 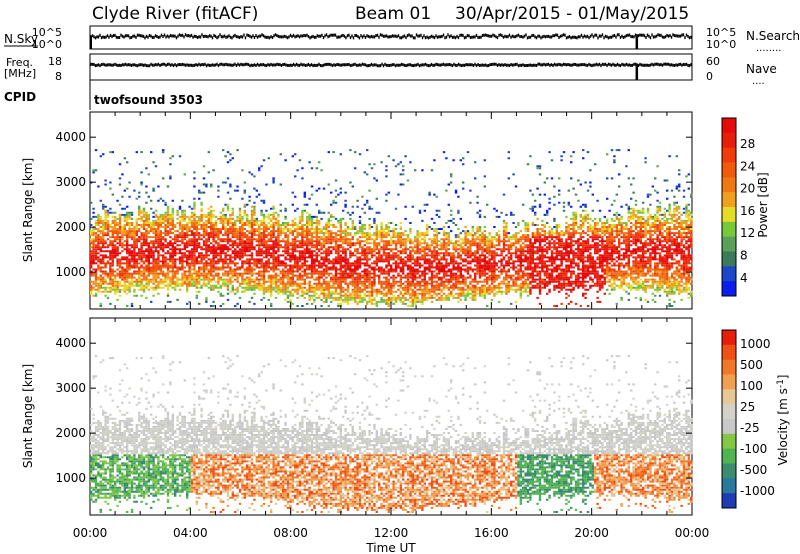 What do you see at coordinates (747, 144) in the screenshot?
I see `colorbar-tick-label: 28` at bounding box center [747, 144].